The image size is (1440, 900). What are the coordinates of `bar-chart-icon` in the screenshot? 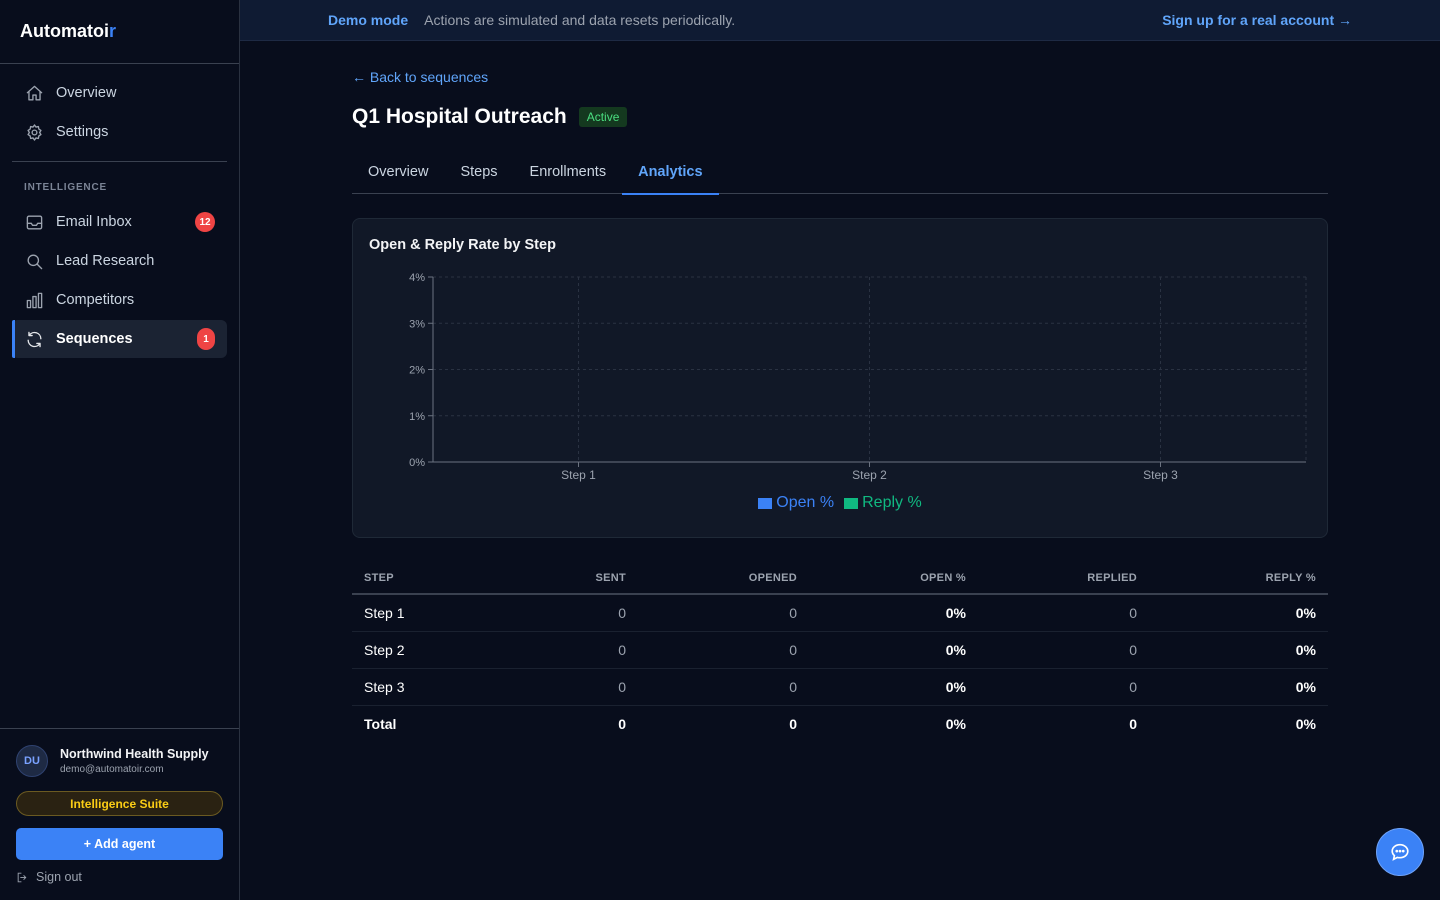 It's located at (34, 300).